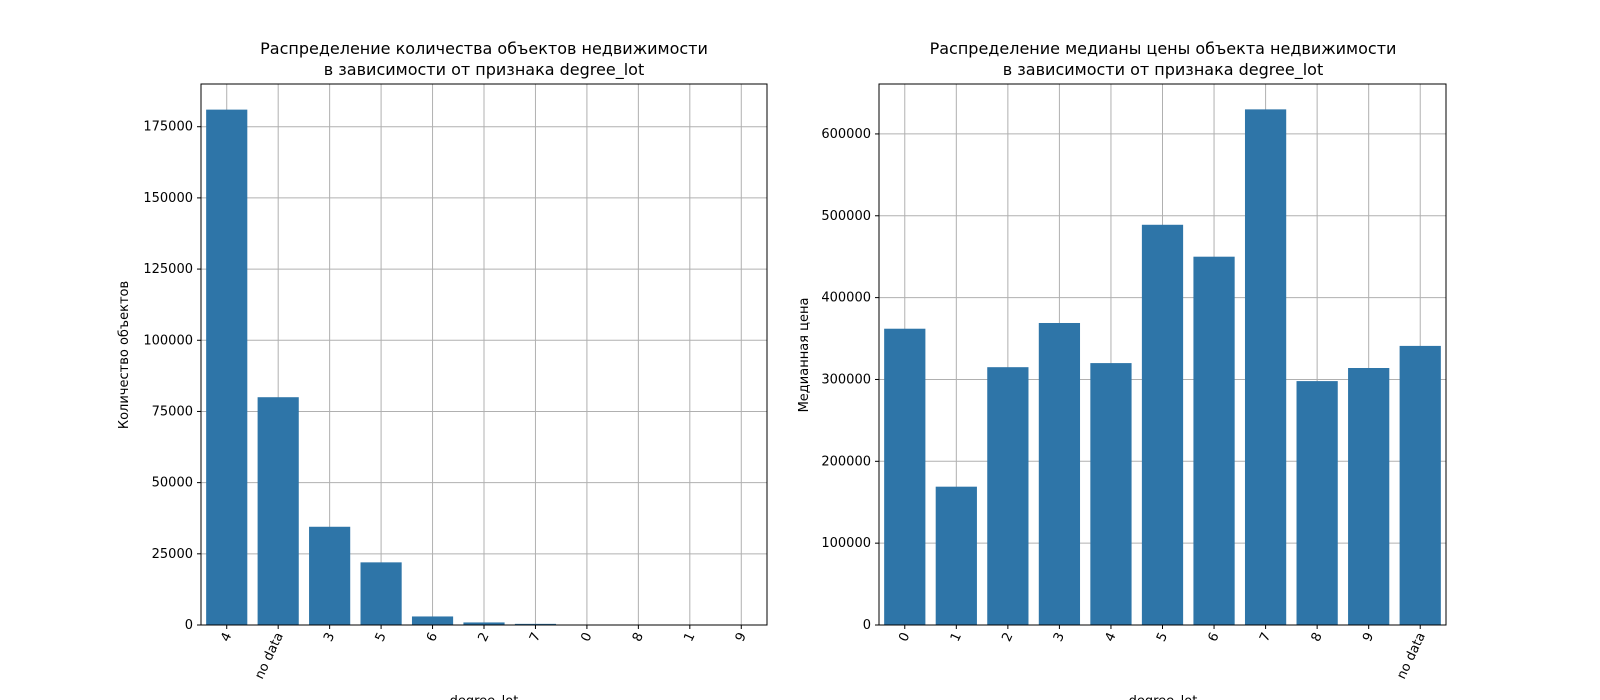 The height and width of the screenshot is (700, 1600). Describe the element at coordinates (846, 134) in the screenshot. I see `median-price-chart-y-tick-label: 600000` at that location.